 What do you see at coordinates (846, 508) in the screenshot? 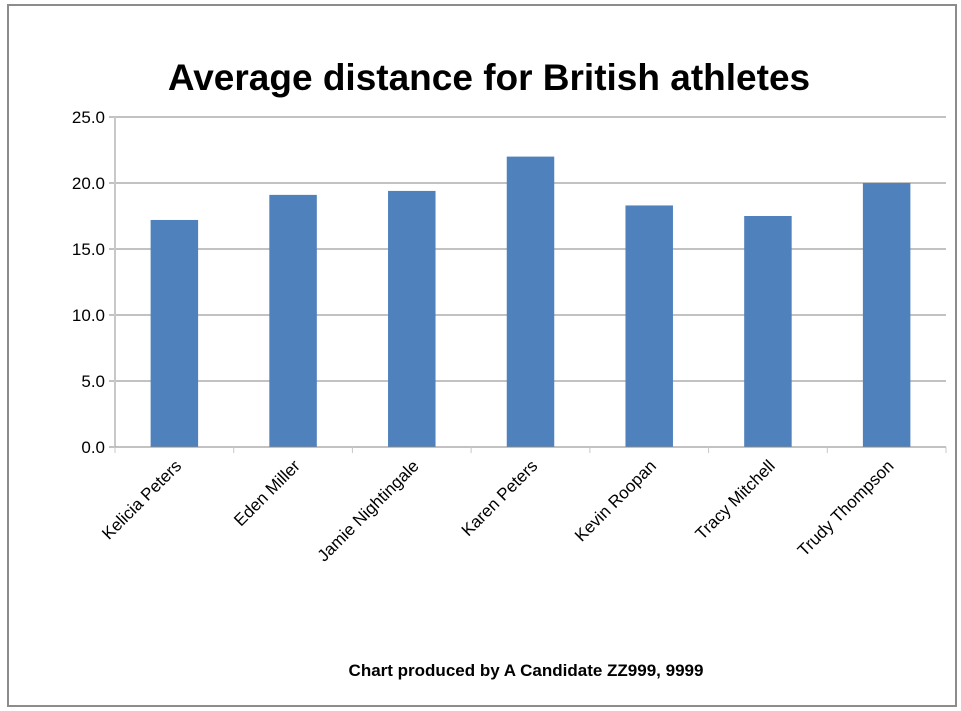
I see `x-tick-label: Trudy Thompson` at bounding box center [846, 508].